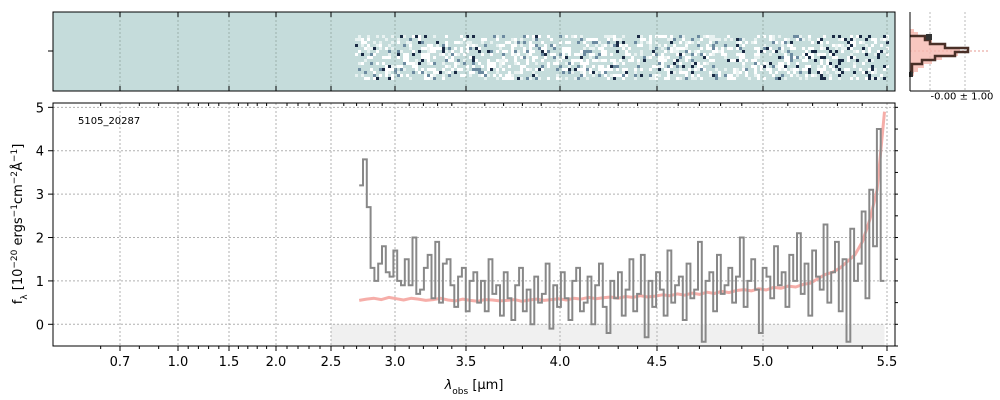 The width and height of the screenshot is (1000, 400). I want to click on histogram-panel: -0.00 ± 1.00, so click(951, 57).